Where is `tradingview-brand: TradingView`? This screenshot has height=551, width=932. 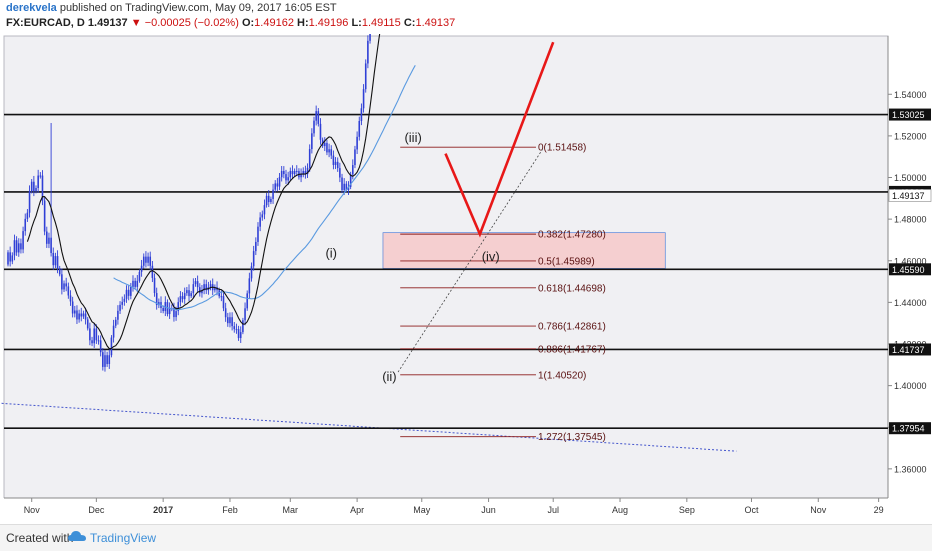
tradingview-brand: TradingView is located at coordinates (123, 538).